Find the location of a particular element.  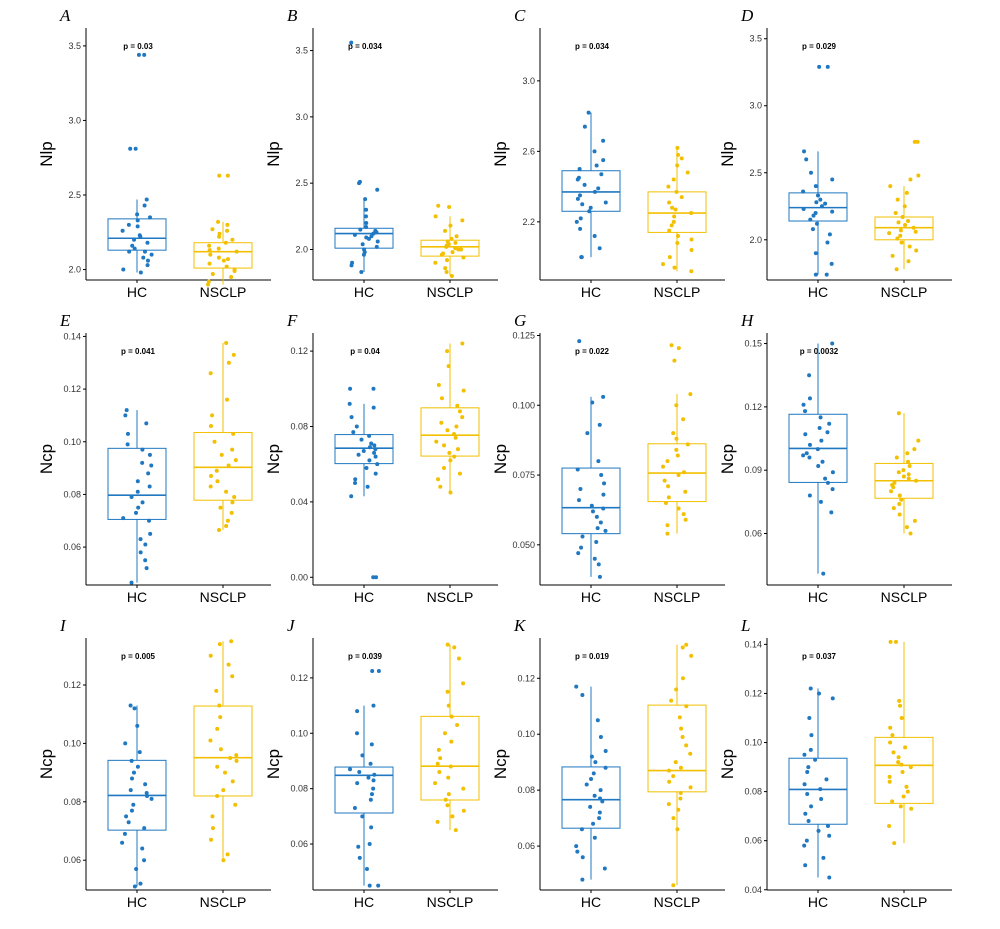

panel-k: K Ncp 0.06 0.08 0.10 0.12 HC NSCLP p = 0.019 is located at coordinates (608, 763).